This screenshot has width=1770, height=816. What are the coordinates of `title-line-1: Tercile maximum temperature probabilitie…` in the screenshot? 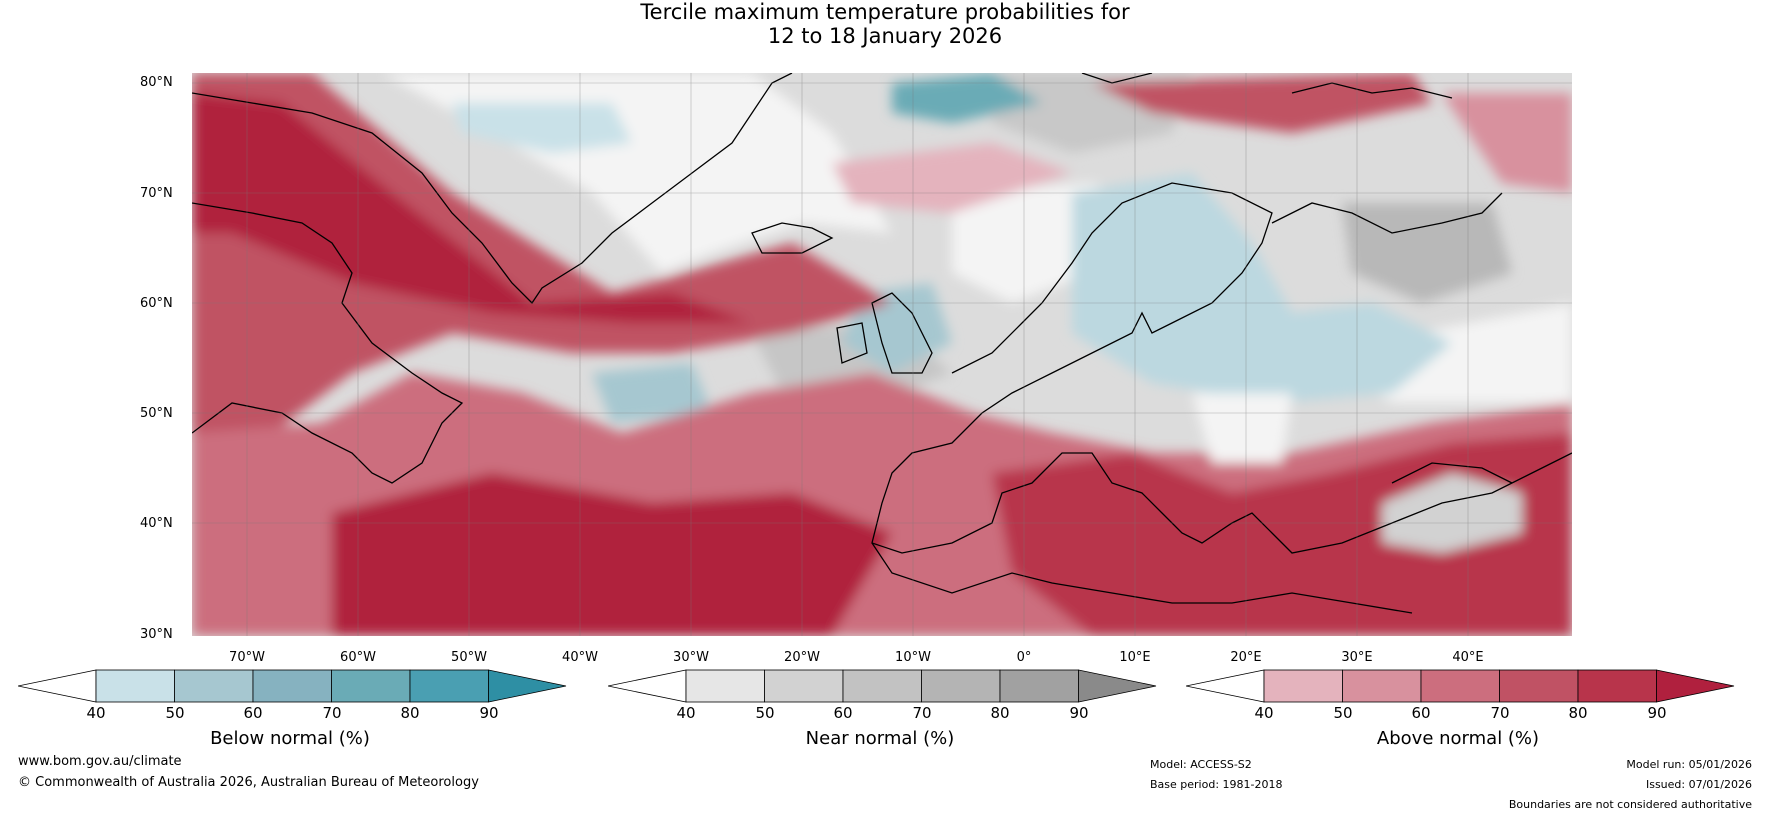 It's located at (885, 12).